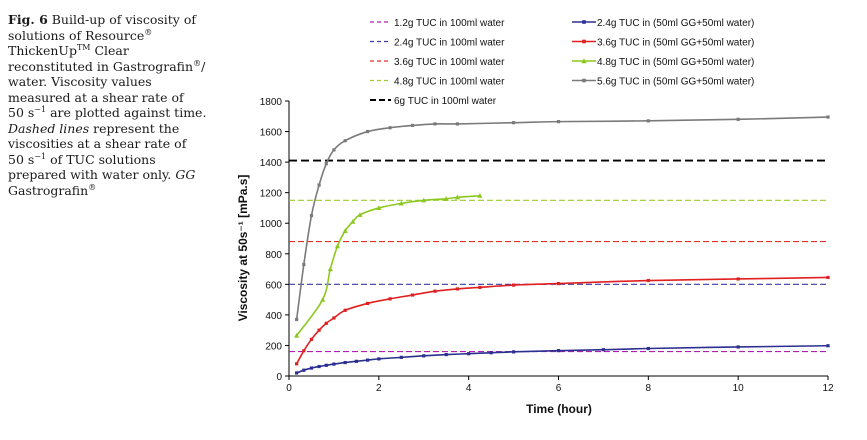  What do you see at coordinates (273, 285) in the screenshot?
I see `y-tick-label: 600` at bounding box center [273, 285].